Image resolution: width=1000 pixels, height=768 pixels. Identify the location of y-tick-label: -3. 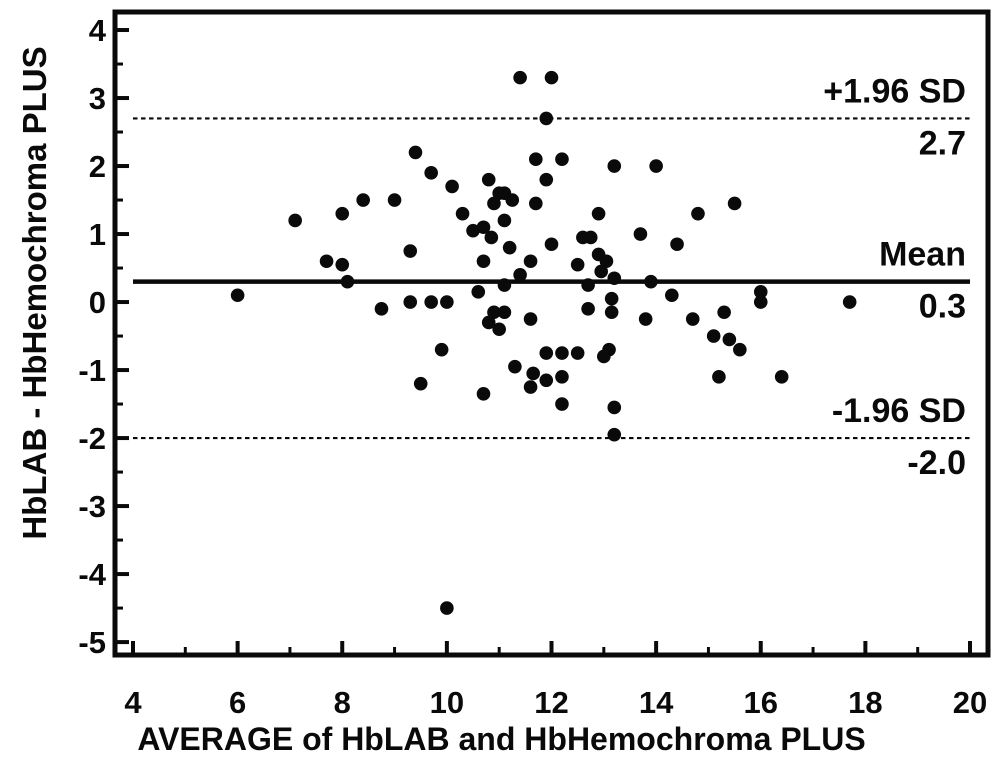
(92, 506).